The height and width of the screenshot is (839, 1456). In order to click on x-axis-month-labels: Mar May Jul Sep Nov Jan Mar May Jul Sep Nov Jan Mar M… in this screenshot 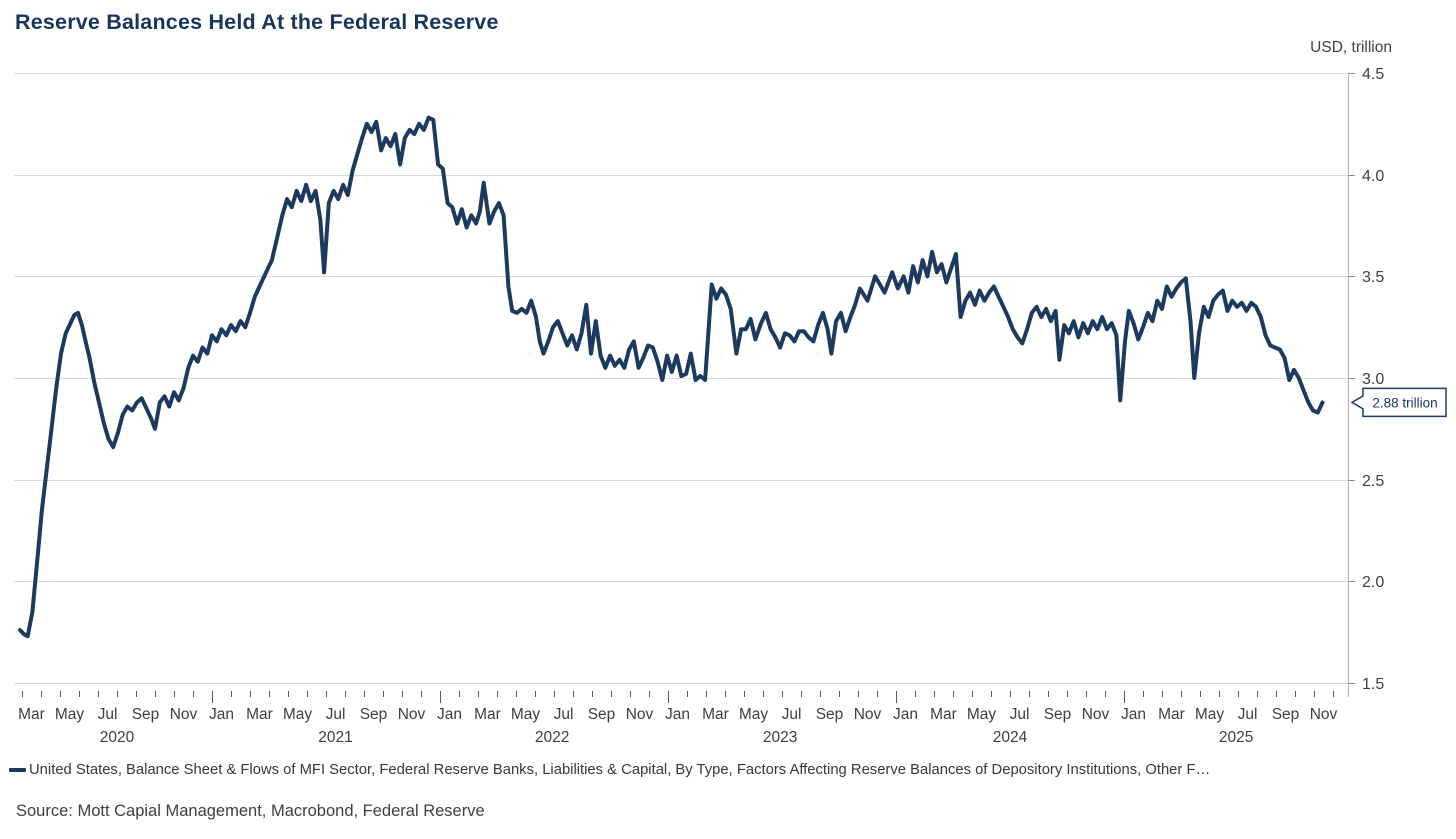, I will do `click(677, 714)`.